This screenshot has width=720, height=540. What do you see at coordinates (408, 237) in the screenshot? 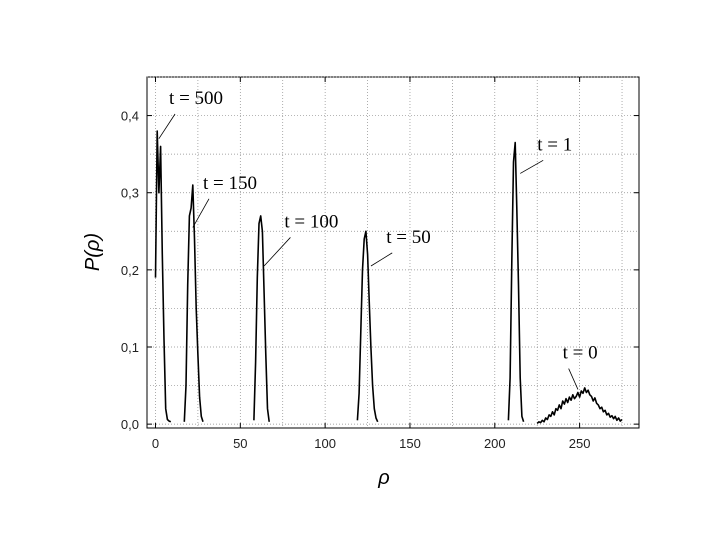
I see `annotation-label: t = 50` at bounding box center [408, 237].